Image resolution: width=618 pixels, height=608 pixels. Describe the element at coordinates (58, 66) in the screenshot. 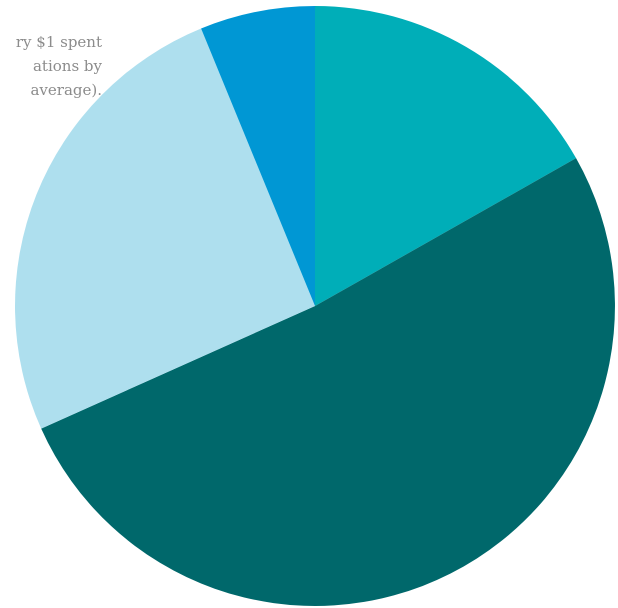

I see `chart-caption: ry $1 spent ations by average).` at that location.